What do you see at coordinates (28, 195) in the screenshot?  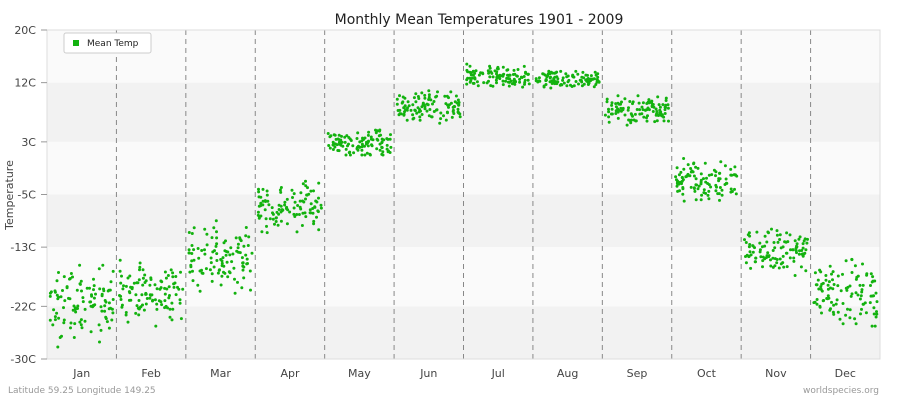 I see `y-axis-ticks: 20C 12C 3C -5C -13C -22C -30C` at bounding box center [28, 195].